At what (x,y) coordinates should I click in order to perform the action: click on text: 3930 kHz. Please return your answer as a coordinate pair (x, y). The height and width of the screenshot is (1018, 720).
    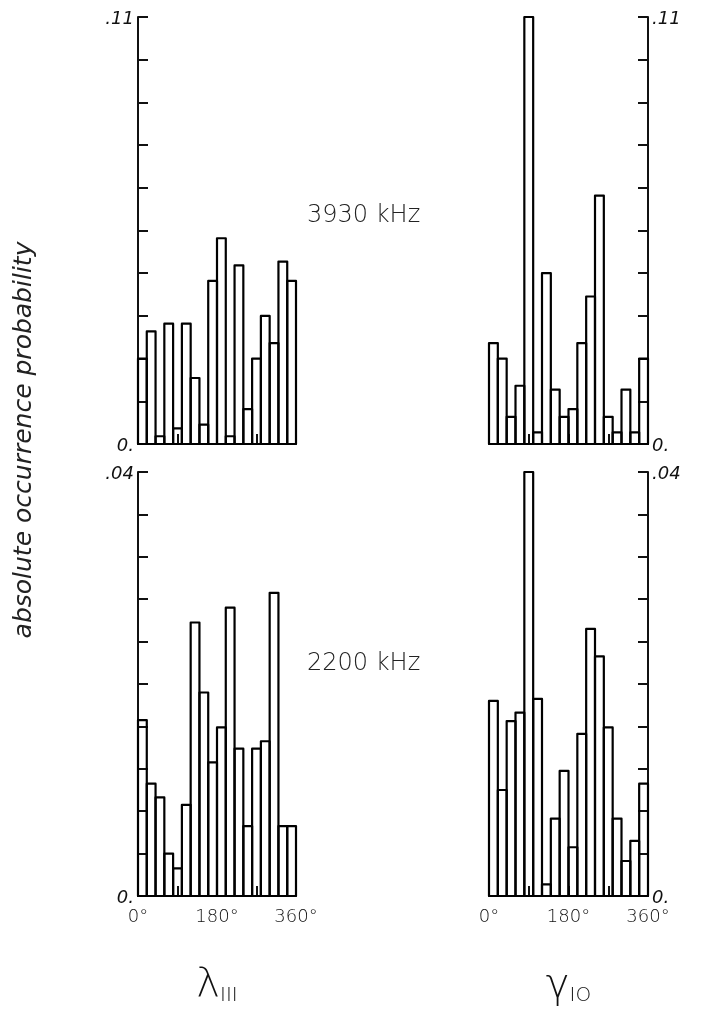
    Looking at the image, I should click on (364, 214).